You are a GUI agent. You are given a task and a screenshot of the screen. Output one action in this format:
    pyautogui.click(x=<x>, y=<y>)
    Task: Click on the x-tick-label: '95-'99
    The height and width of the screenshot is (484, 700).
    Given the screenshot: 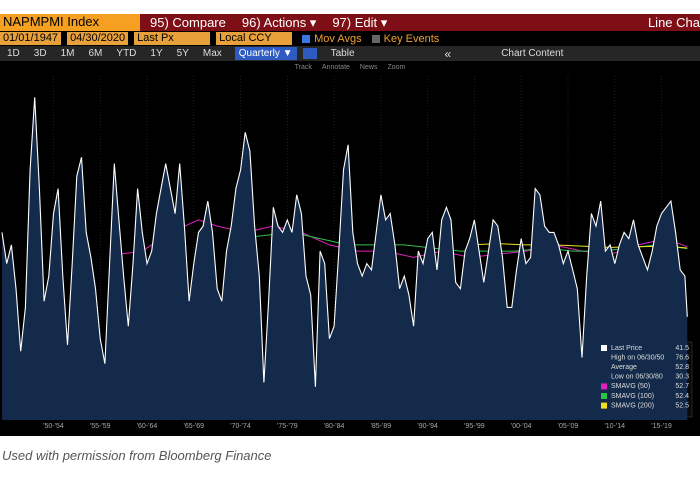 What is the action you would take?
    pyautogui.click(x=474, y=426)
    